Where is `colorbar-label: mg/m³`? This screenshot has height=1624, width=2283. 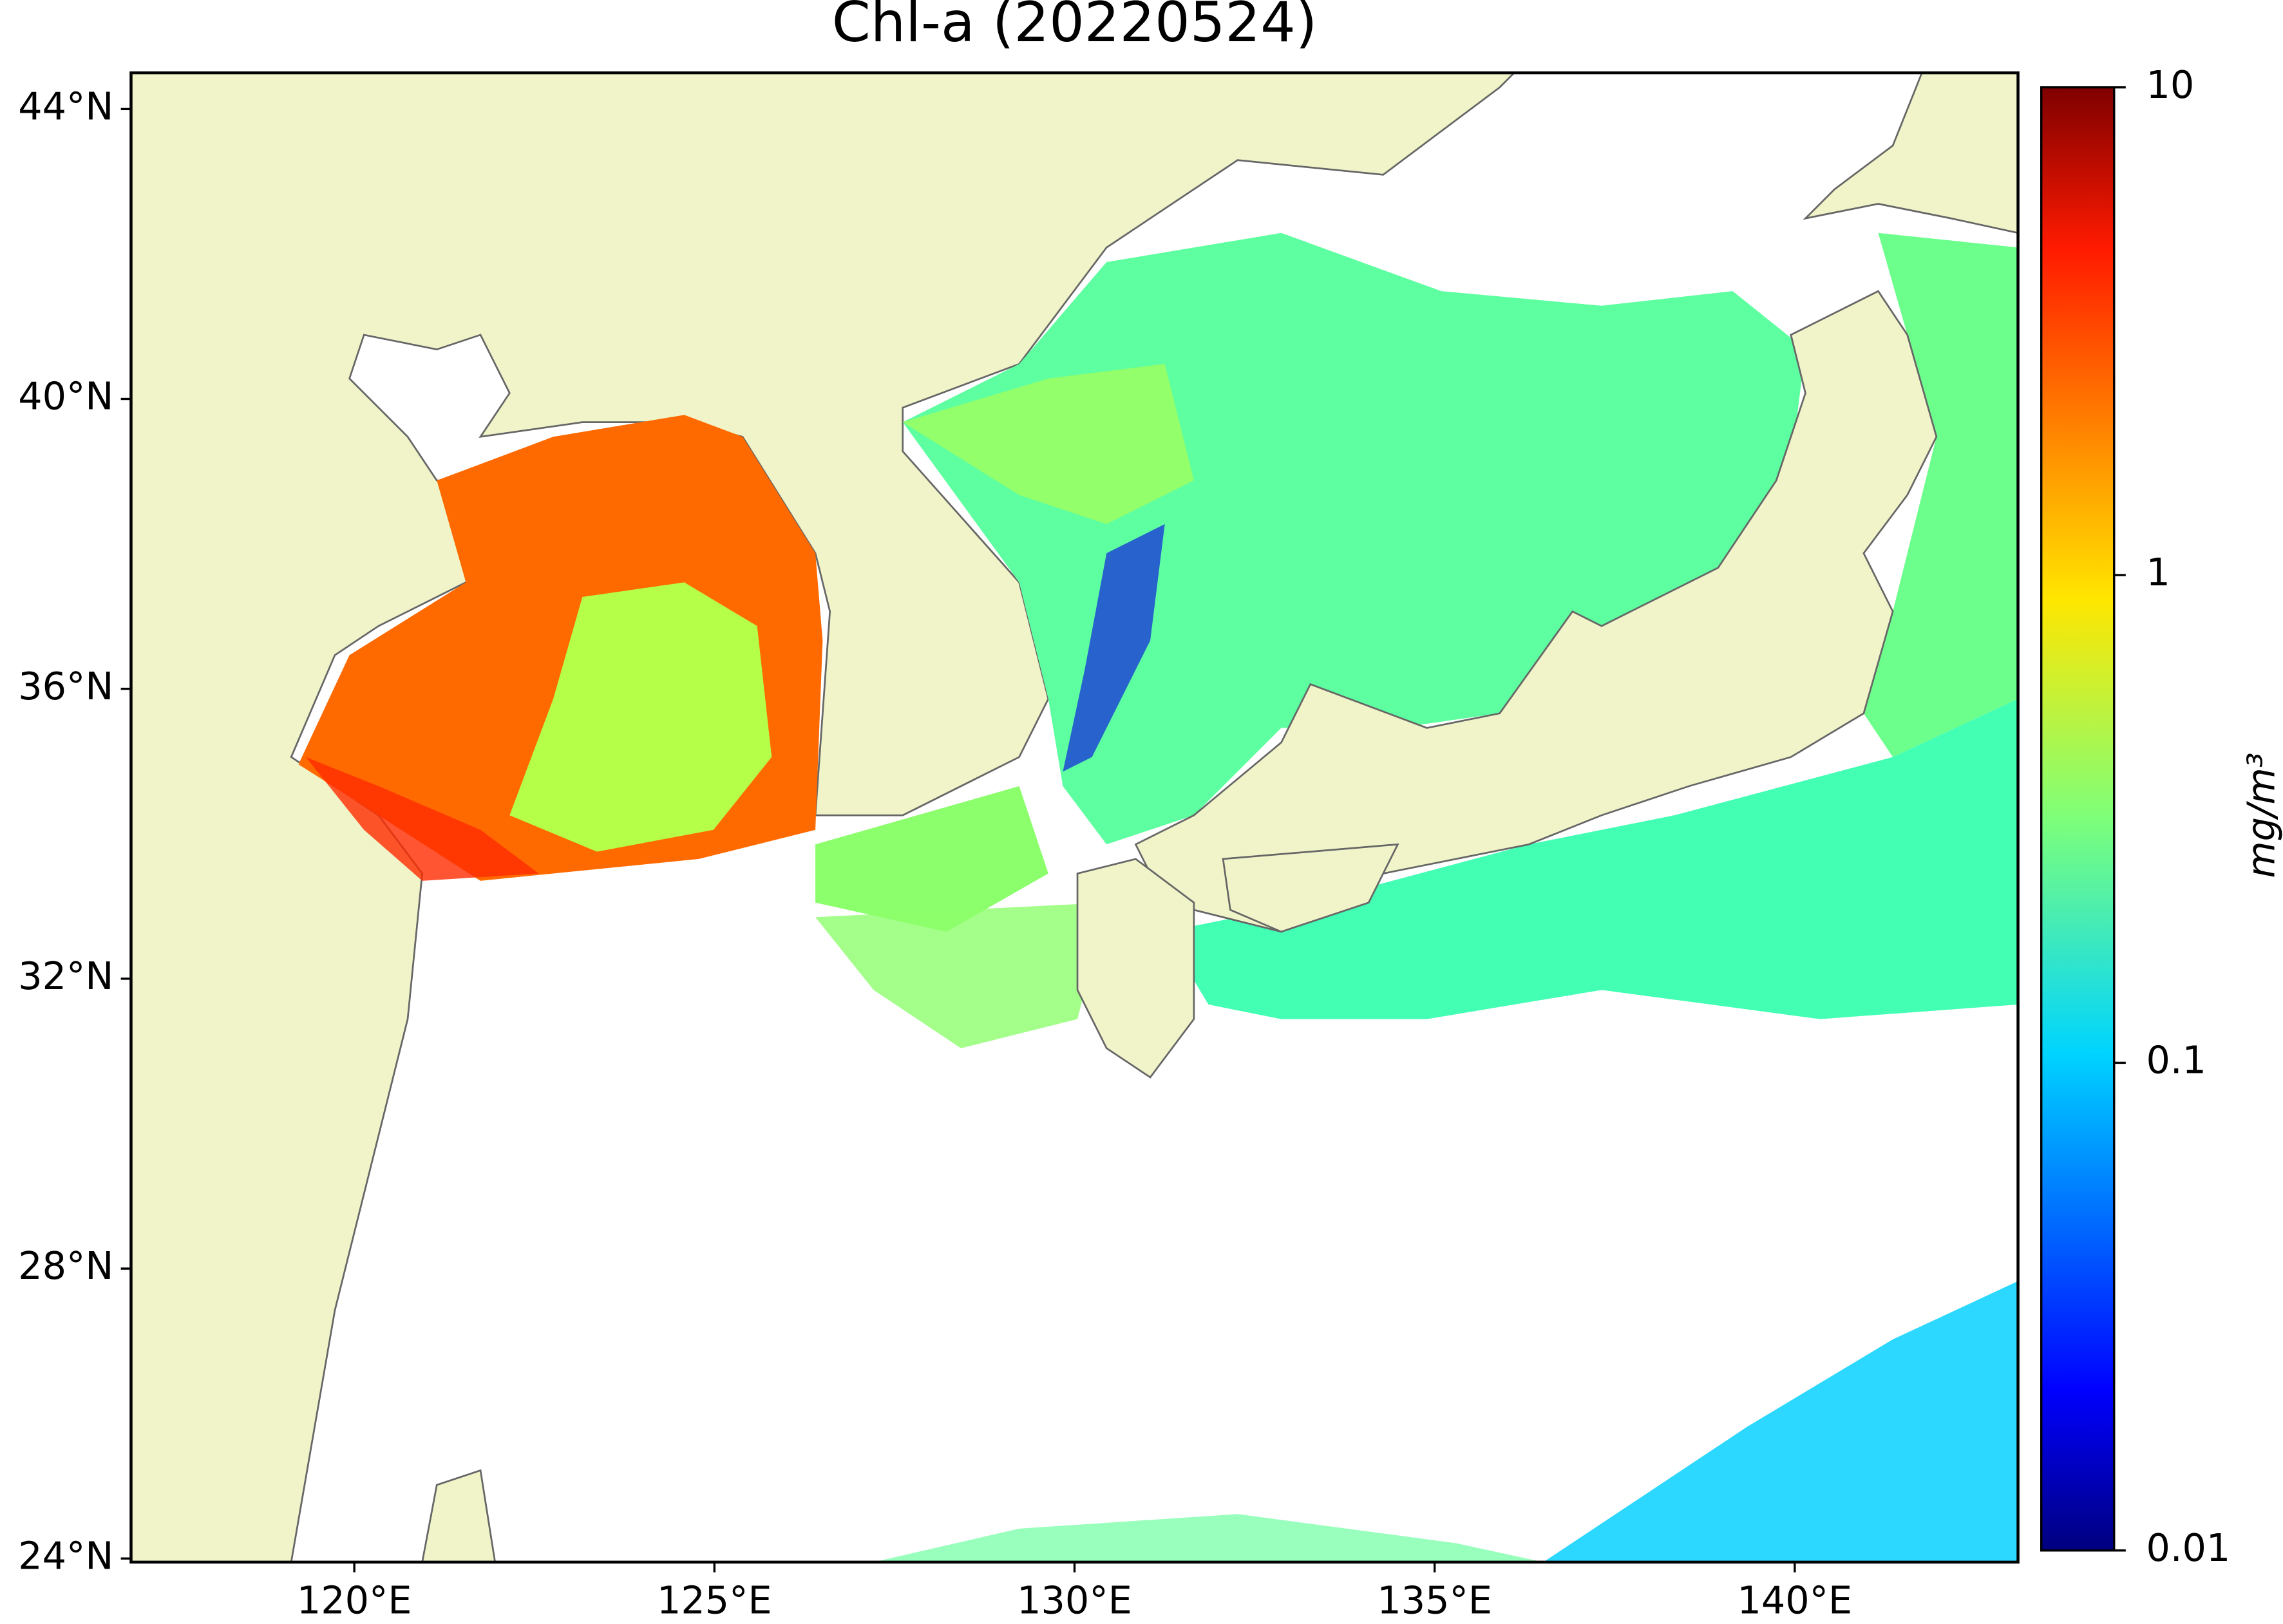 colorbar-label: mg/m³ is located at coordinates (2261, 816).